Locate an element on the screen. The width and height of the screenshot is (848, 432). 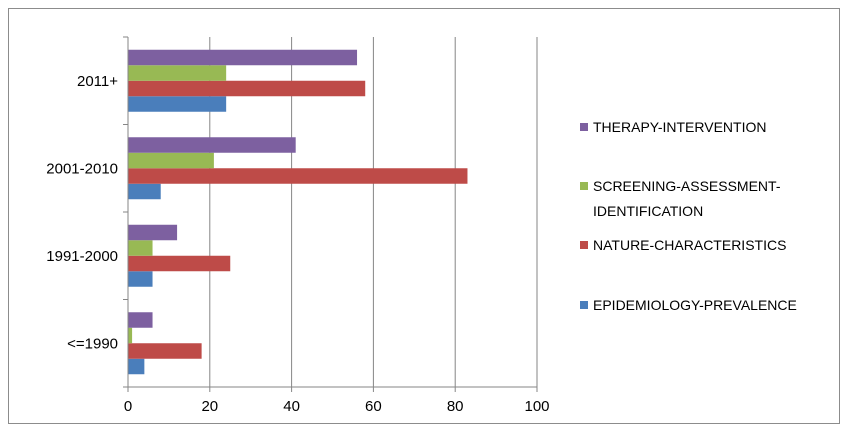
x-tick-label: 0 is located at coordinates (128, 406).